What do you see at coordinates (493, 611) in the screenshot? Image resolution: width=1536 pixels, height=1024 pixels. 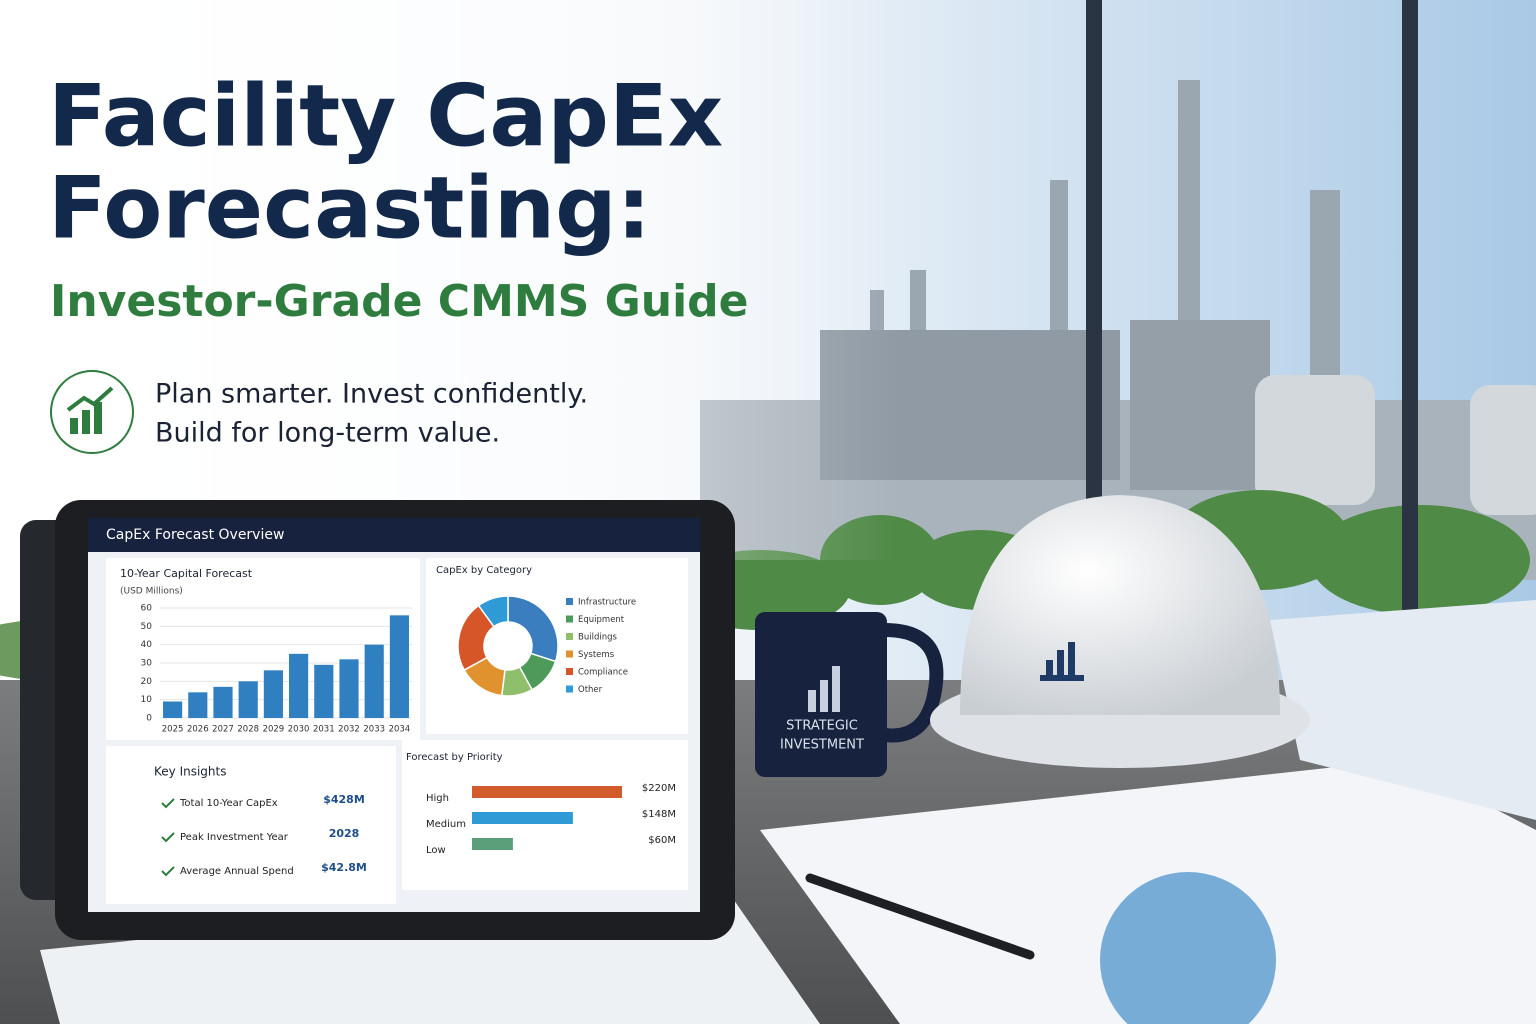 I see `donut-slice` at bounding box center [493, 611].